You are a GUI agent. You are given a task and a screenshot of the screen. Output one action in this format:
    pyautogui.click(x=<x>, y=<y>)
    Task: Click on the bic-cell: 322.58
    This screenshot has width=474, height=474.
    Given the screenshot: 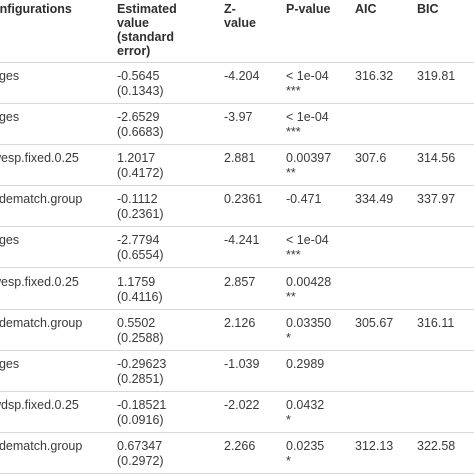 What is the action you would take?
    pyautogui.click(x=436, y=446)
    